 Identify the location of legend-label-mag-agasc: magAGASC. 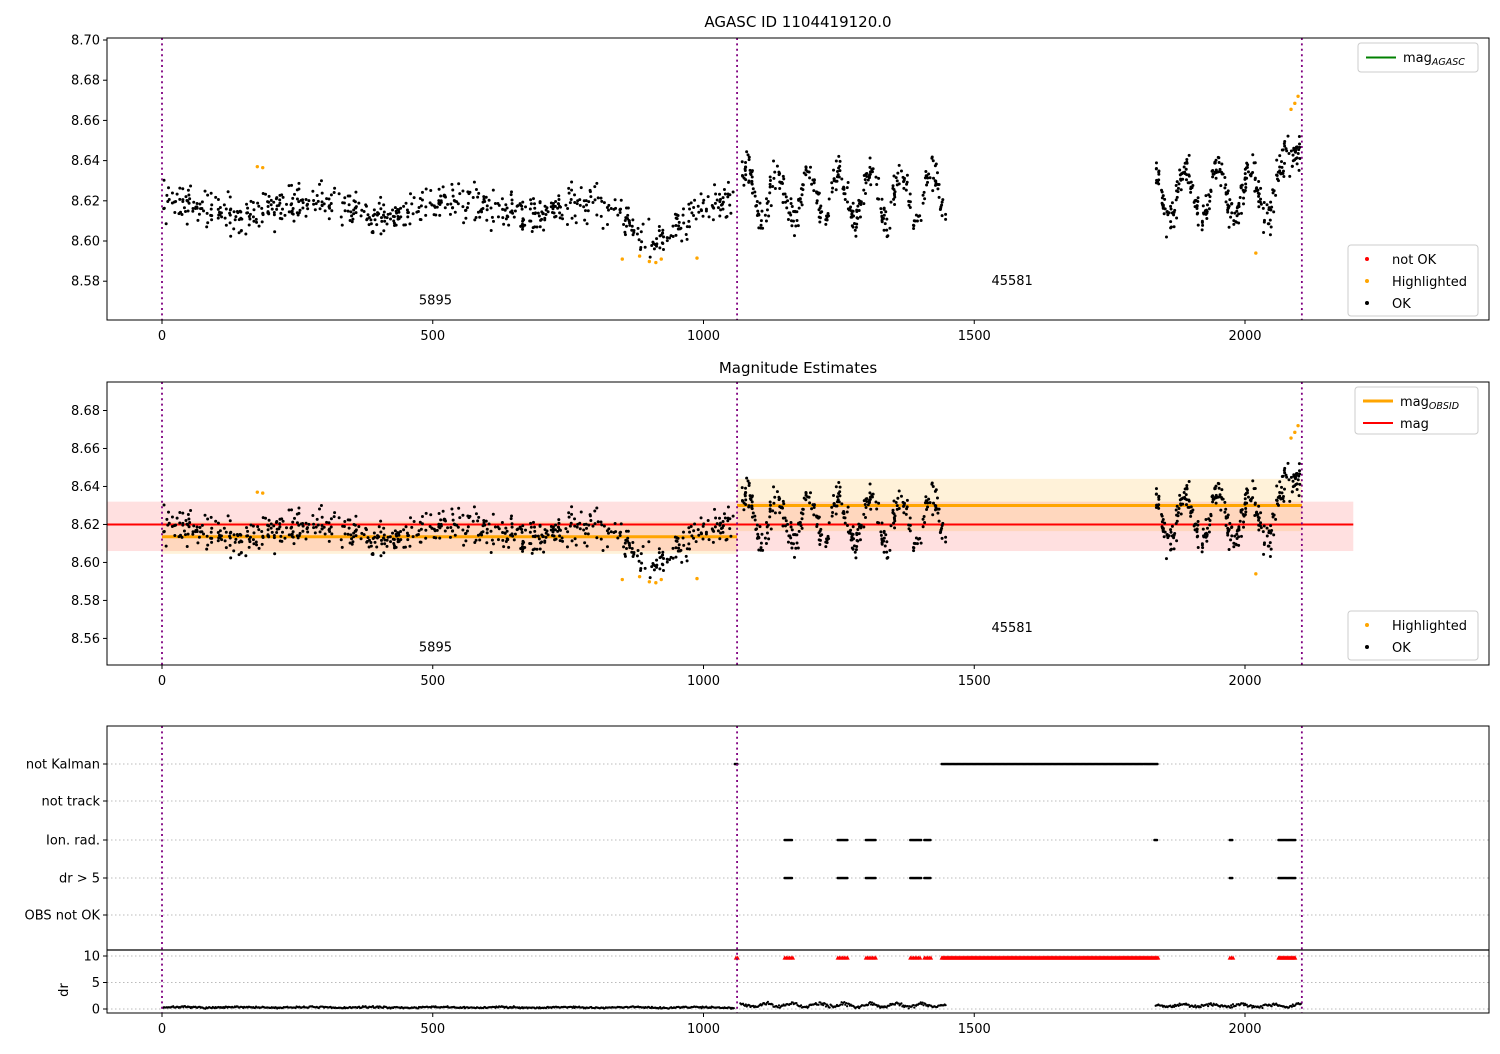
(1434, 59).